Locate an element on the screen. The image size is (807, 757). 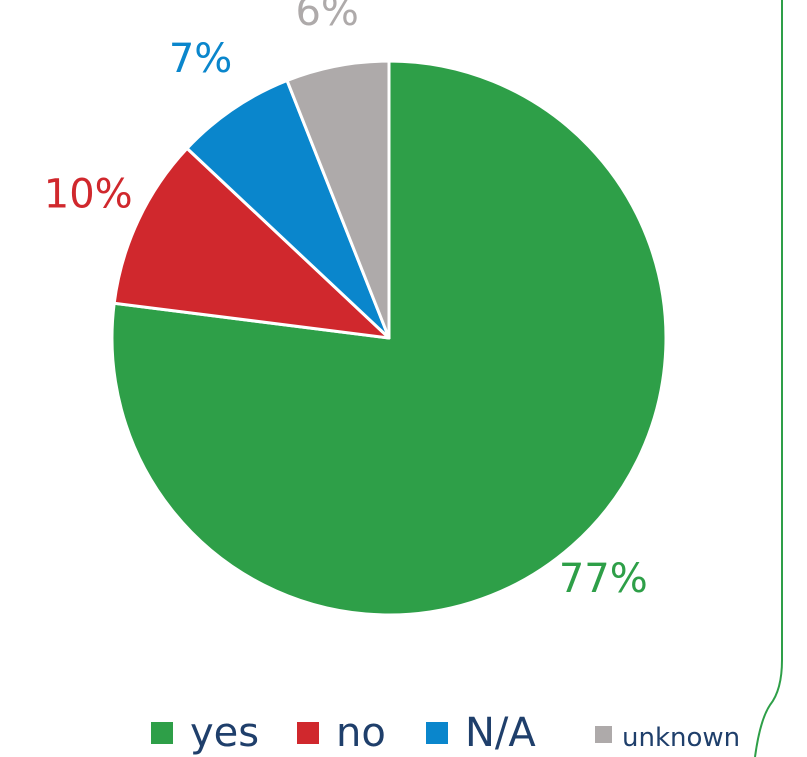
legend-item-na: N/A is located at coordinates (481, 733).